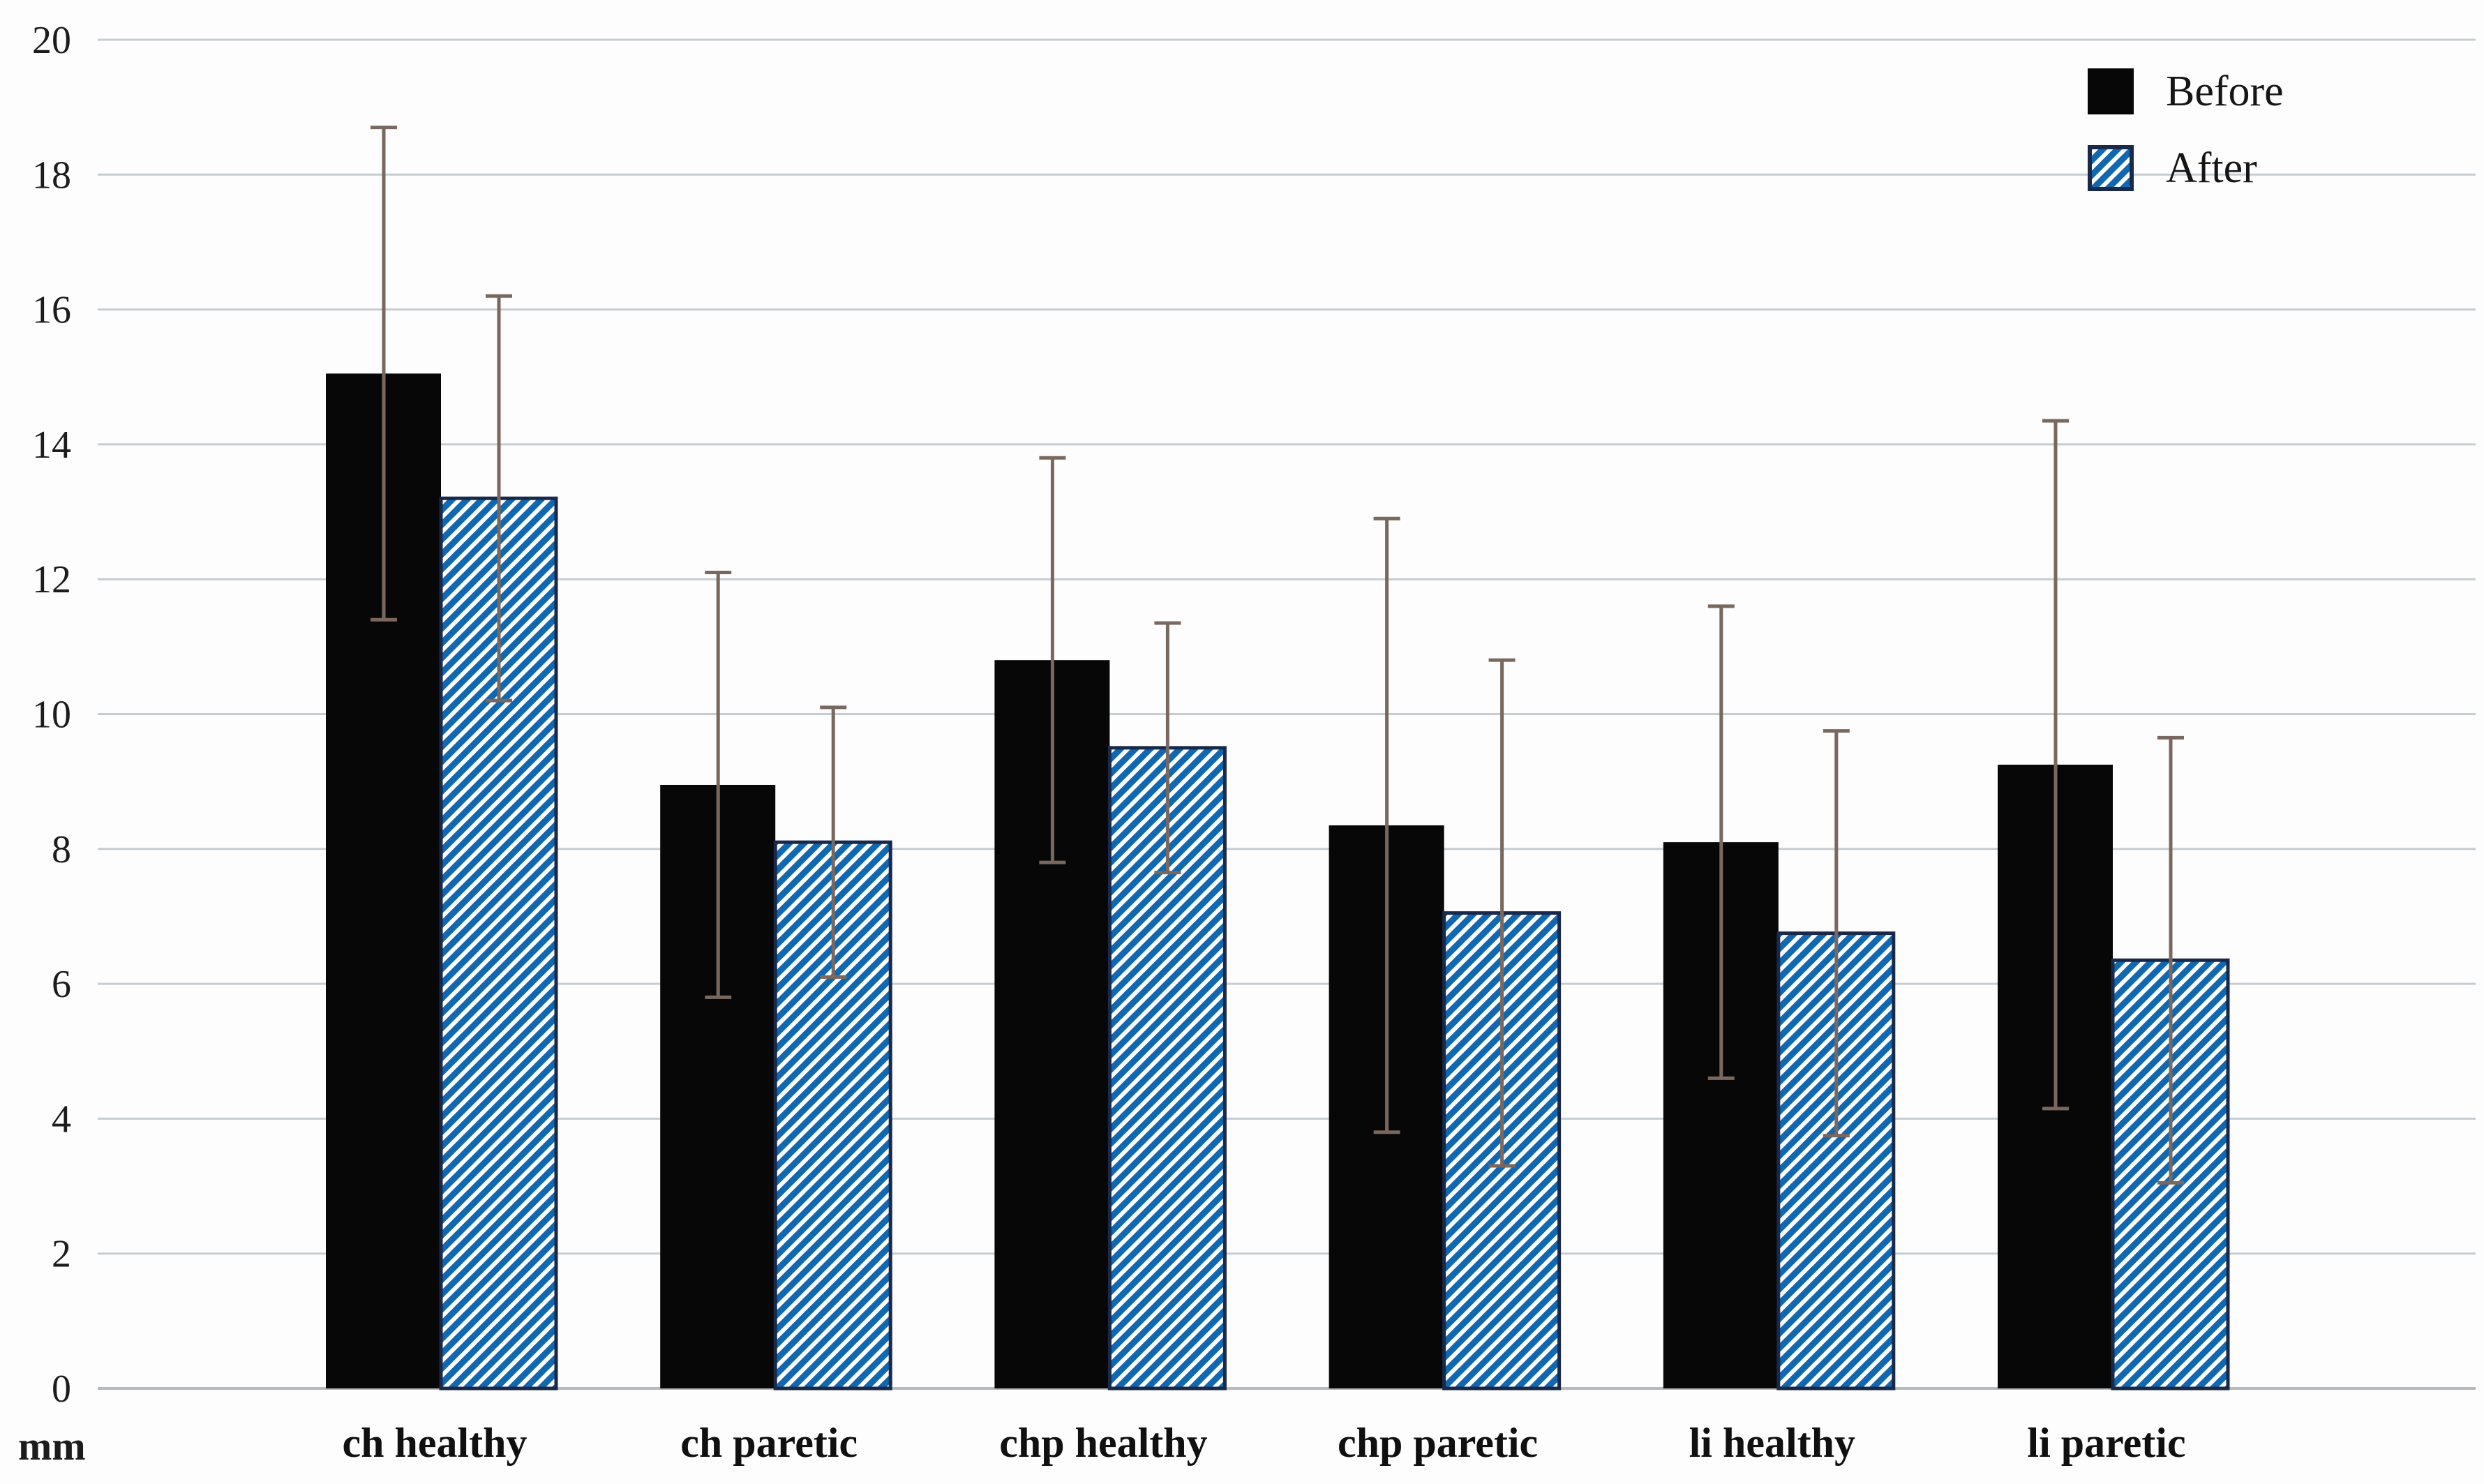 The height and width of the screenshot is (1484, 2484). I want to click on legend-label-before: Before, so click(2225, 91).